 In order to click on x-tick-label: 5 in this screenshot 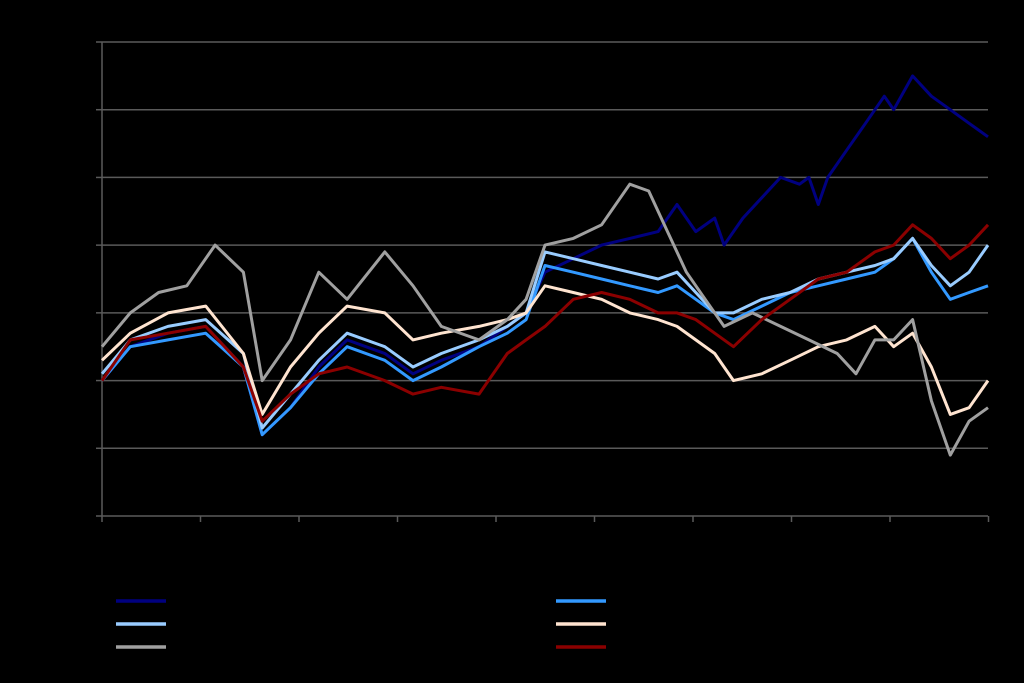, I will do `click(545, 546)`.